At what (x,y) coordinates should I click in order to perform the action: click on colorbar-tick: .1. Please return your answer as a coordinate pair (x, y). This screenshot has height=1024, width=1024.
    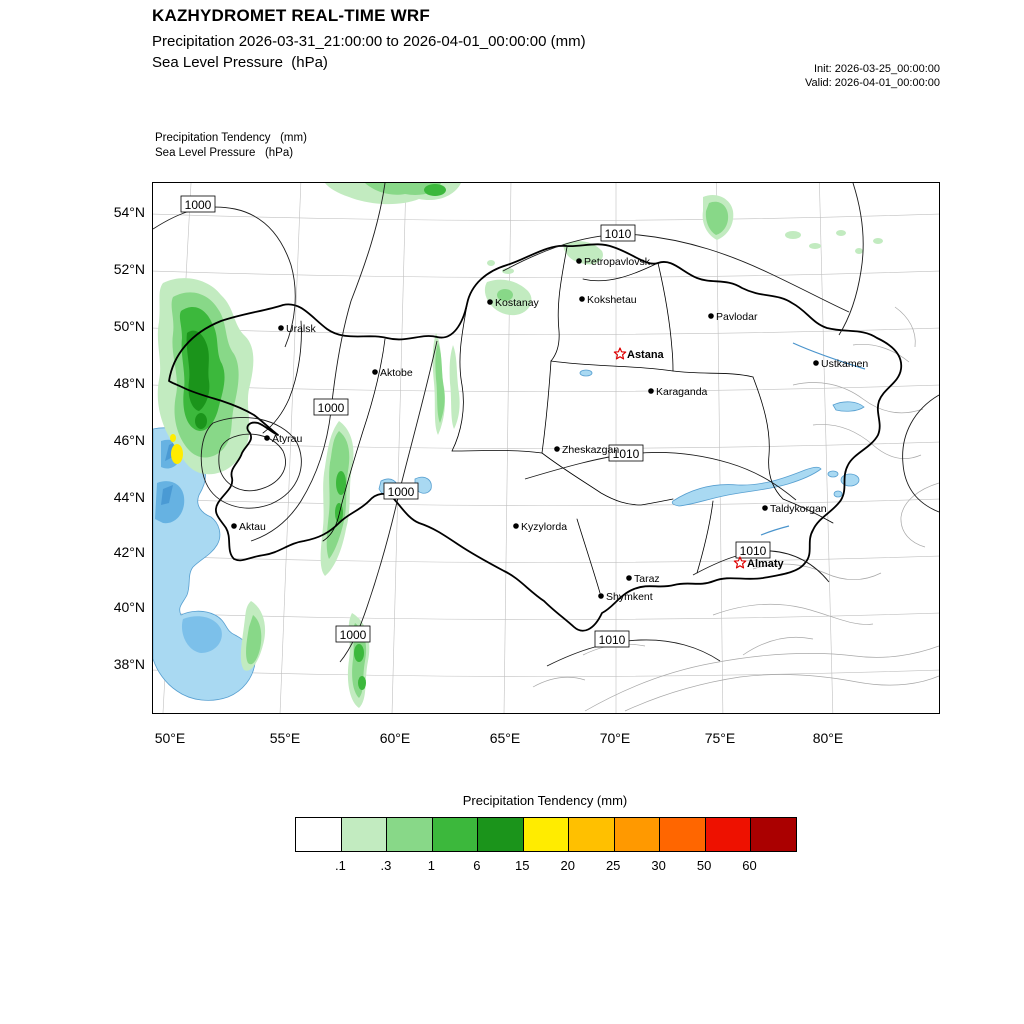
    Looking at the image, I should click on (340, 865).